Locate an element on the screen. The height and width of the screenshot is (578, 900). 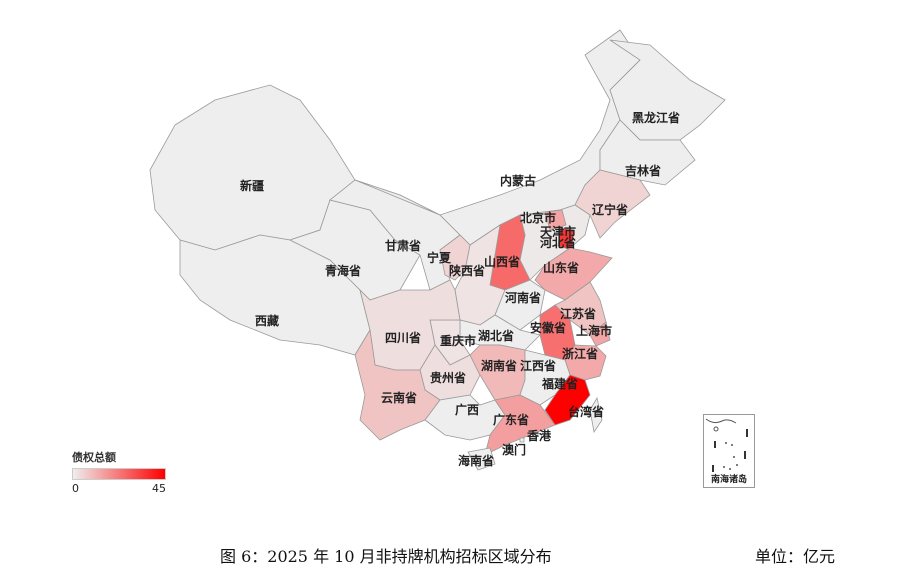
region-label: 辽宁省 is located at coordinates (610, 209).